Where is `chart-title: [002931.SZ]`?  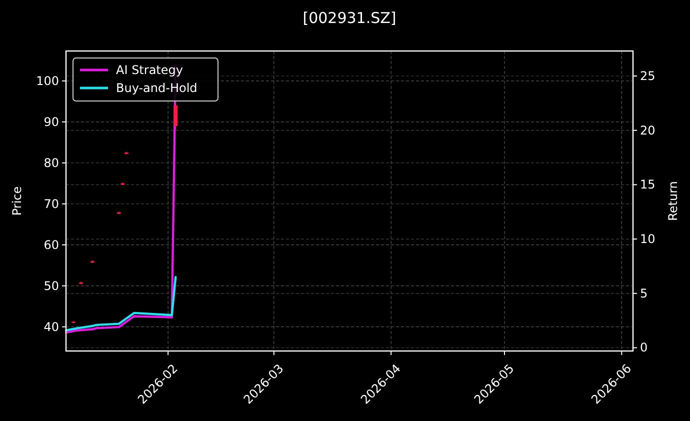
chart-title: [002931.SZ] is located at coordinates (349, 18).